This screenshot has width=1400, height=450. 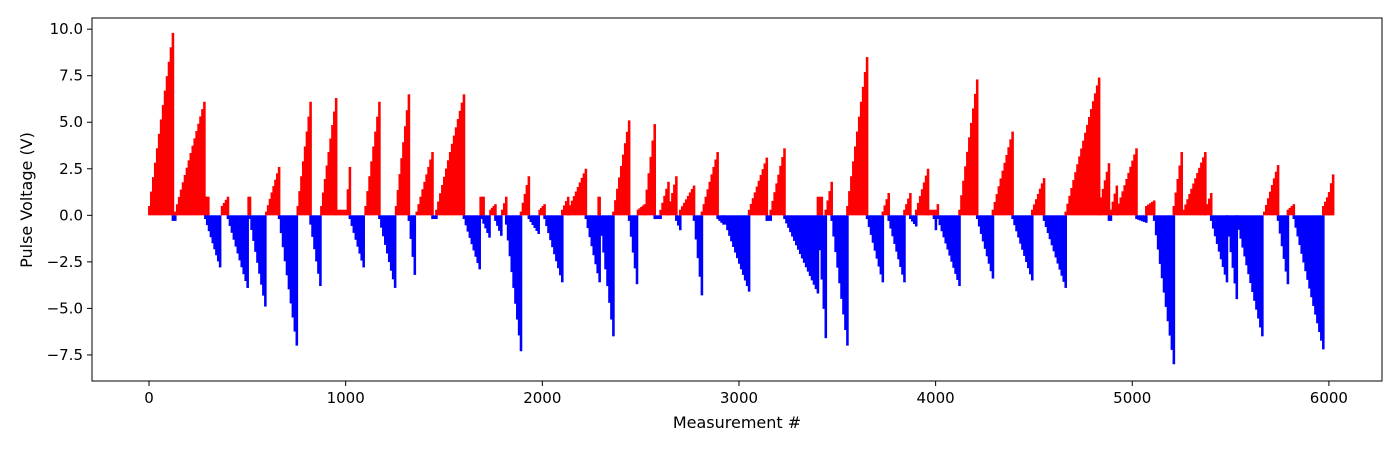 I want to click on x-tick-label: 6000, so click(x=1329, y=398).